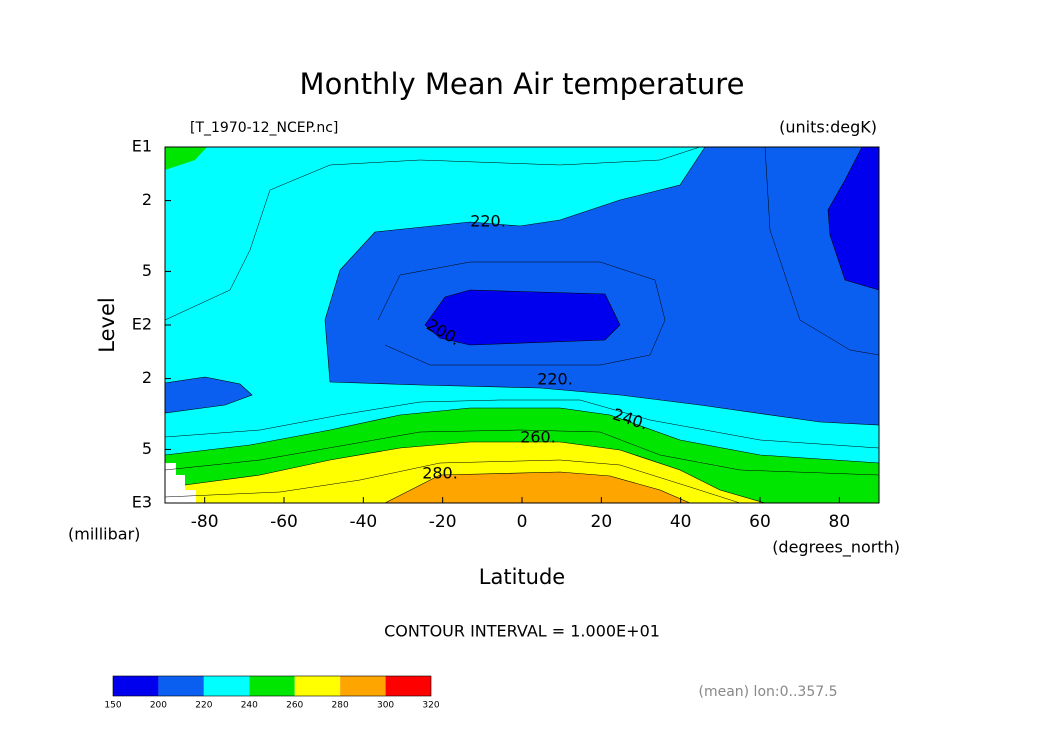 Image resolution: width=1044 pixels, height=739 pixels. I want to click on y-tick-label: E2, so click(142, 324).